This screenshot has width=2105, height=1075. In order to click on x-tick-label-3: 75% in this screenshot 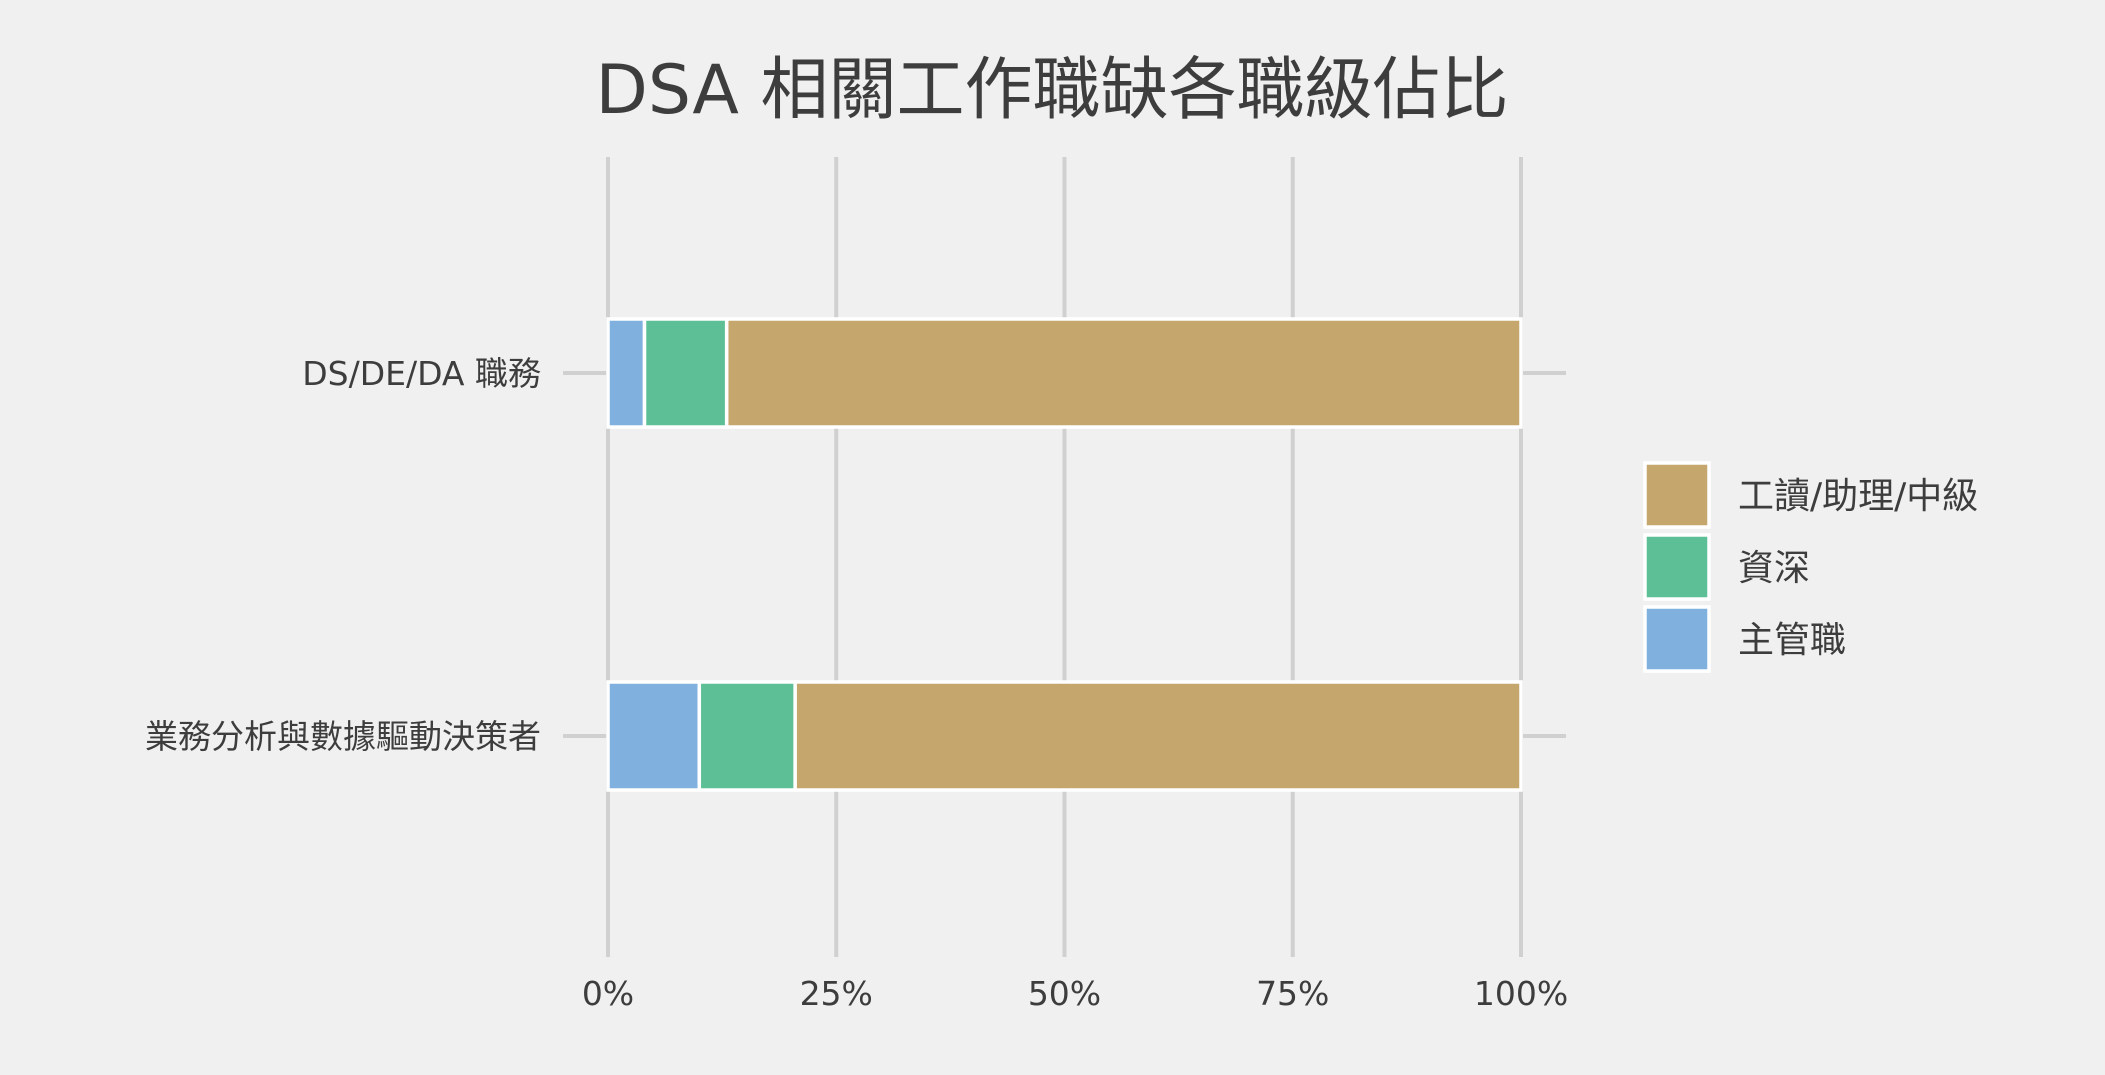, I will do `click(1292, 993)`.